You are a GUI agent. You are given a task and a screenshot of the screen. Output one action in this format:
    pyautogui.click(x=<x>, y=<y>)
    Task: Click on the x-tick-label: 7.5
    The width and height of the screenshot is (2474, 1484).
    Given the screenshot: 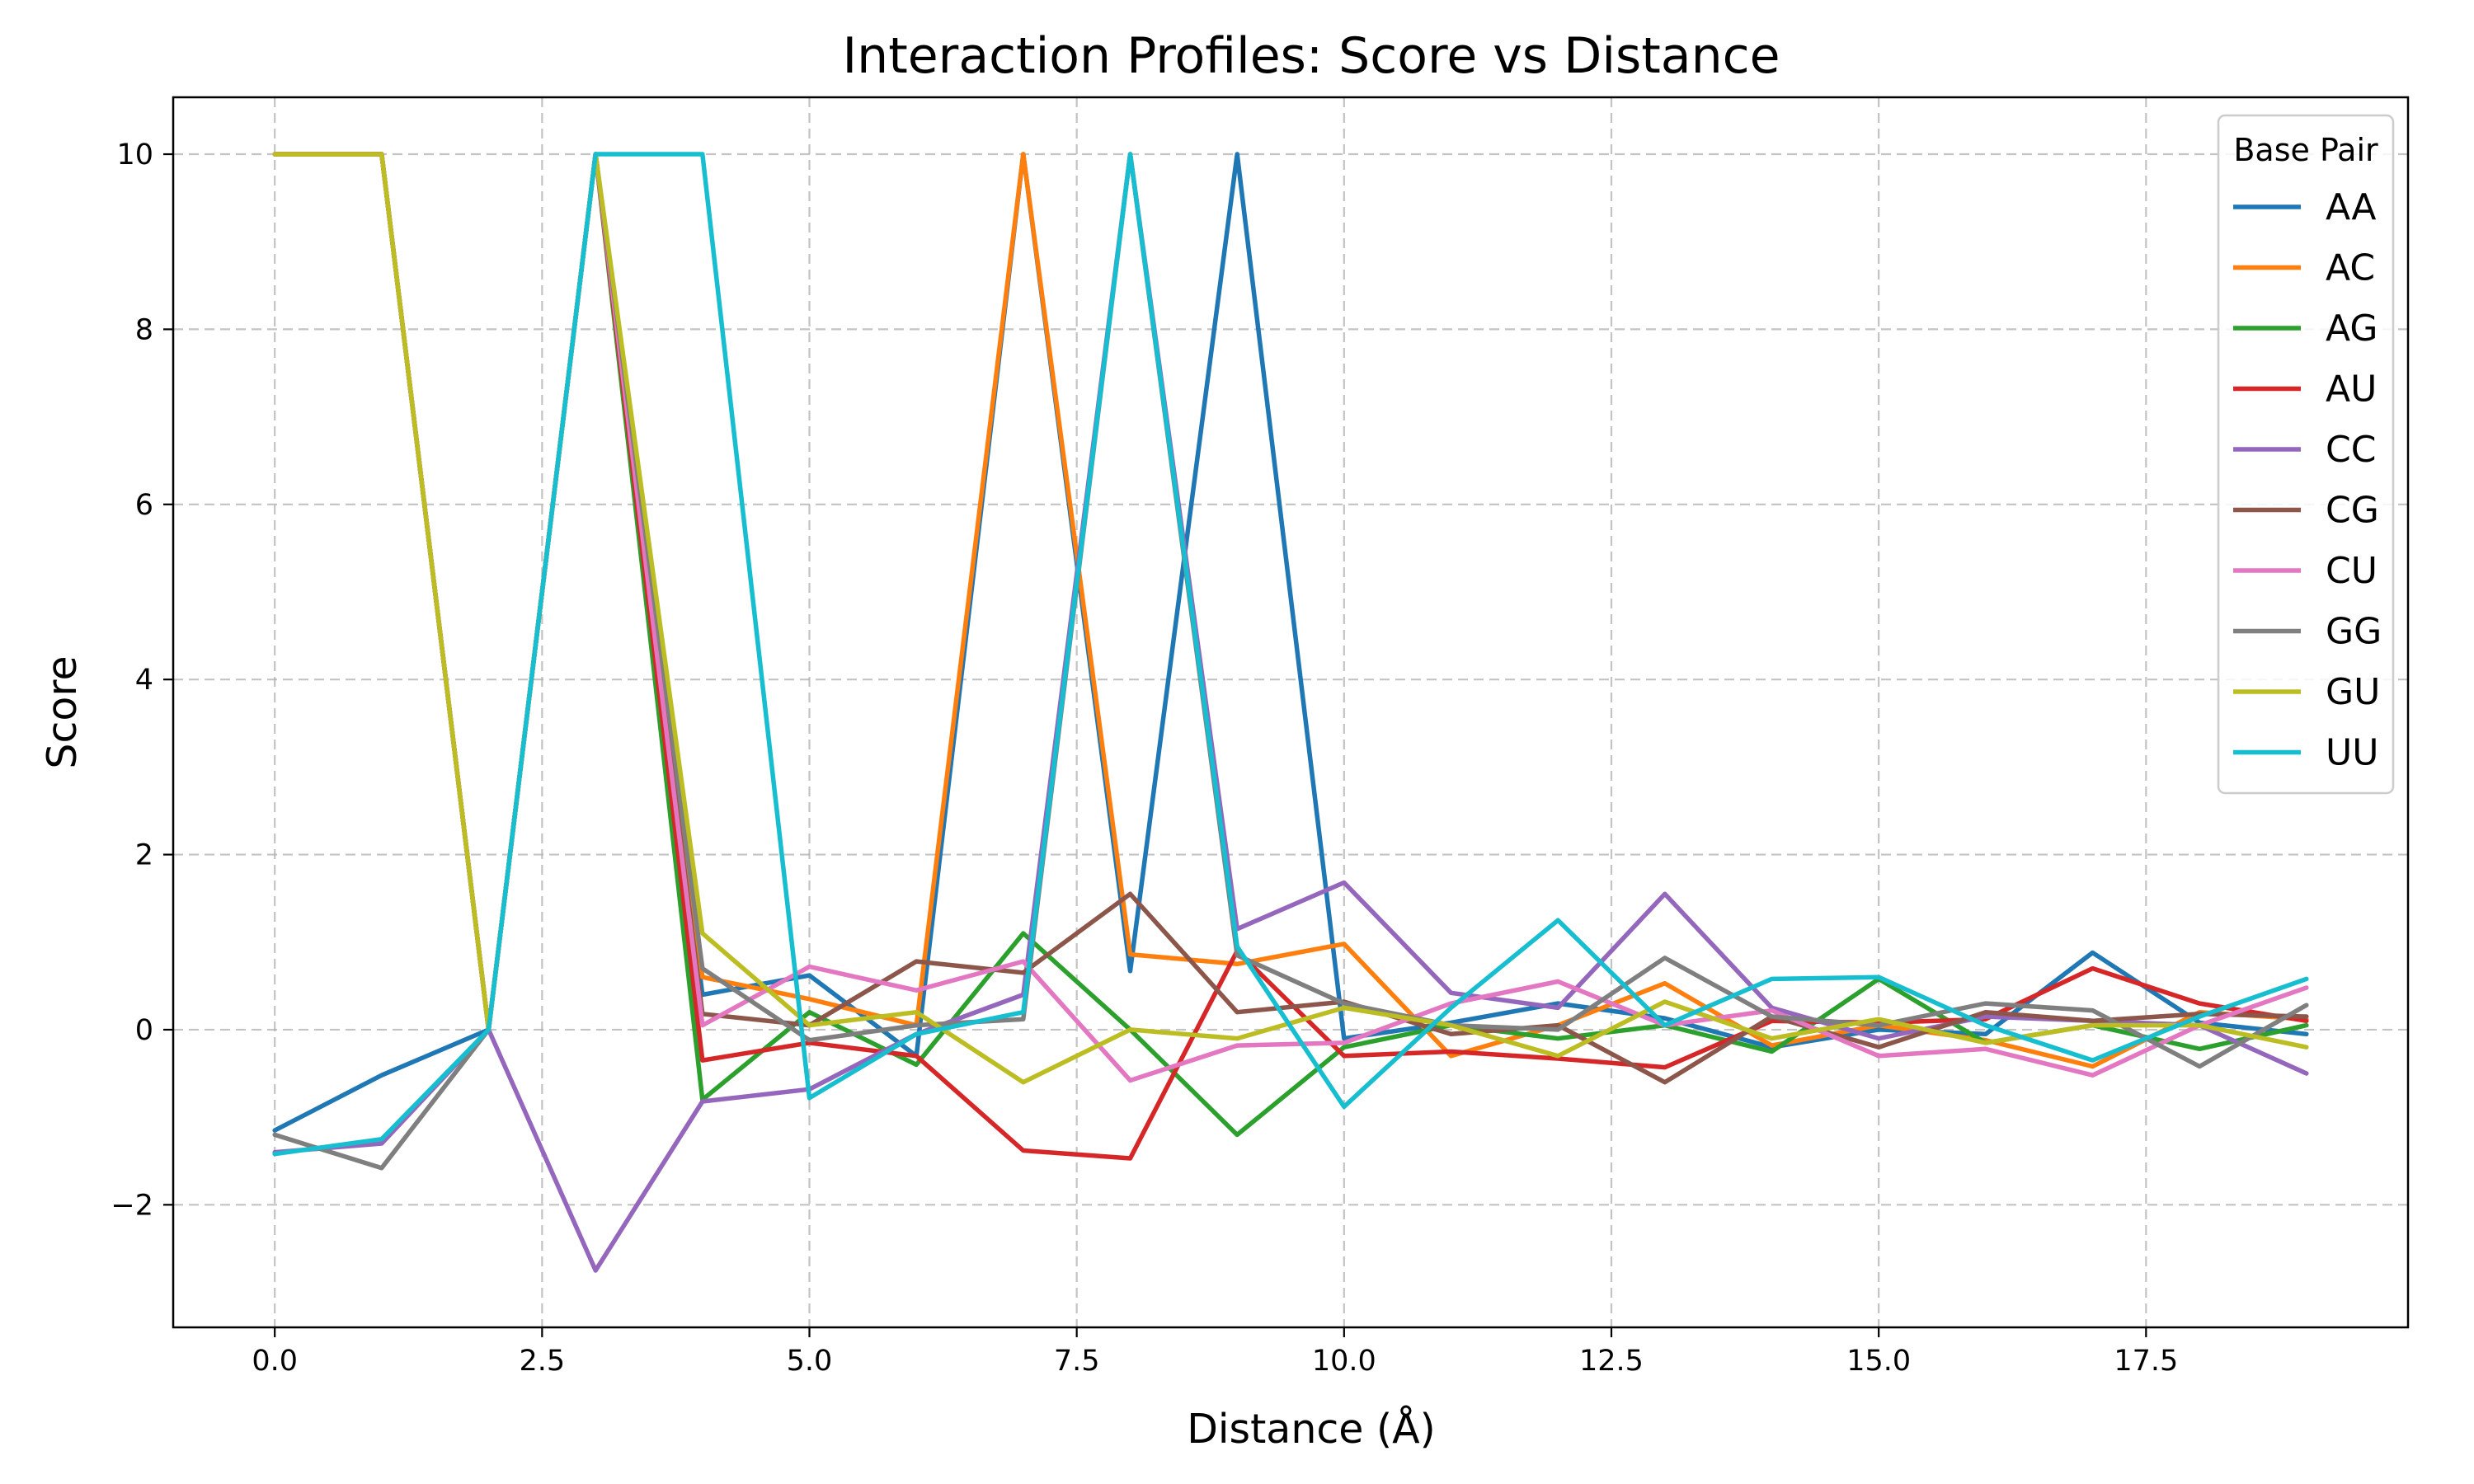 What is the action you would take?
    pyautogui.click(x=1077, y=1361)
    